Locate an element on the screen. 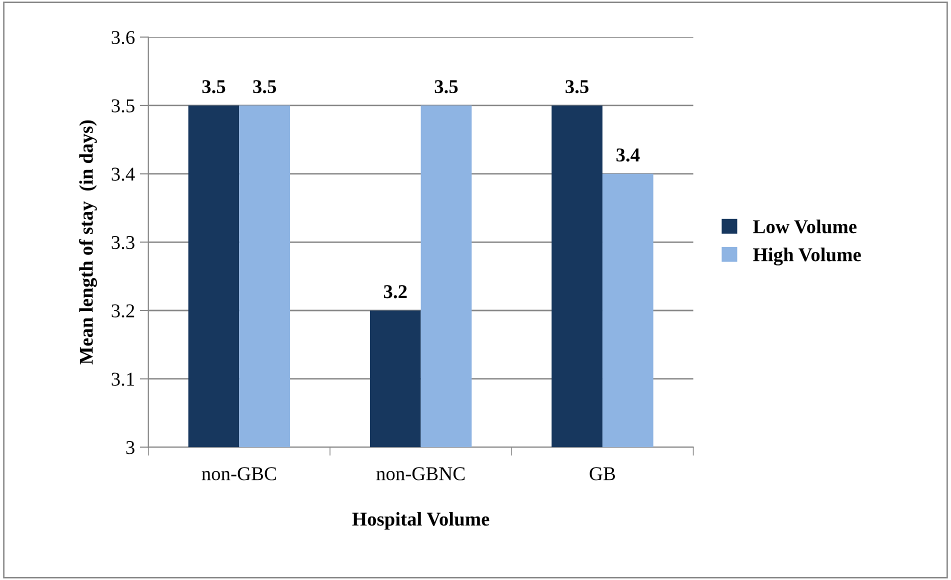 The width and height of the screenshot is (951, 580). x-tick-label: non-GBNC is located at coordinates (420, 473).